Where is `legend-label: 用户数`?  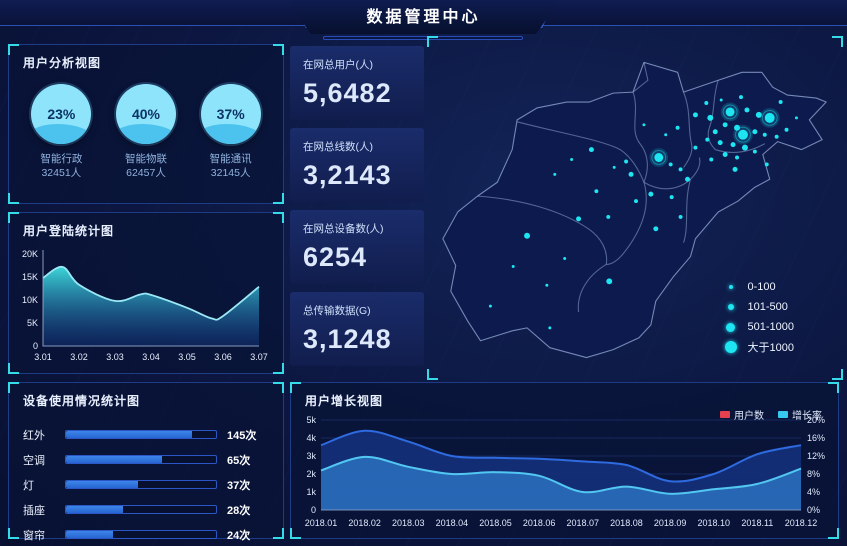
legend-label: 用户数 is located at coordinates (749, 416).